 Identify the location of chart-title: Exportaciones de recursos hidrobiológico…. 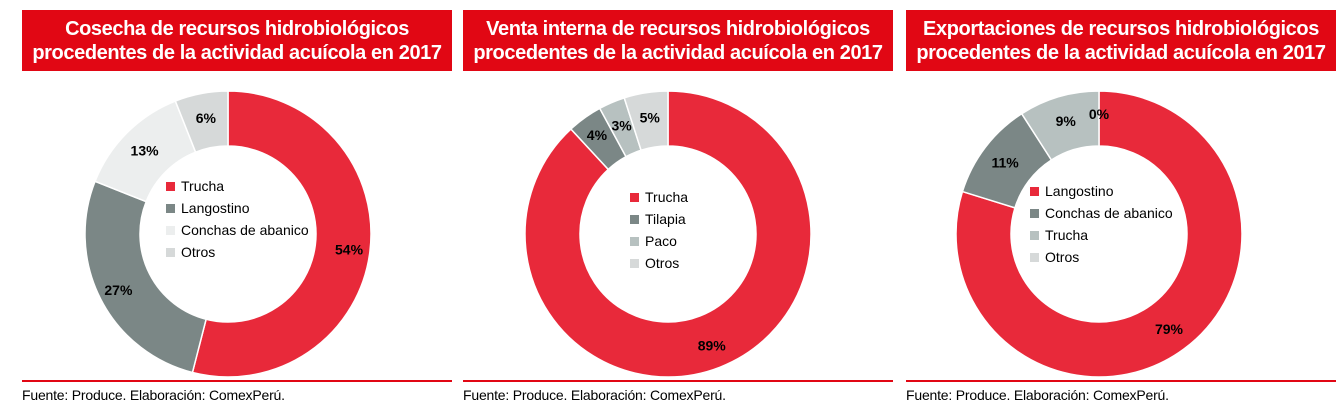
(1121, 40).